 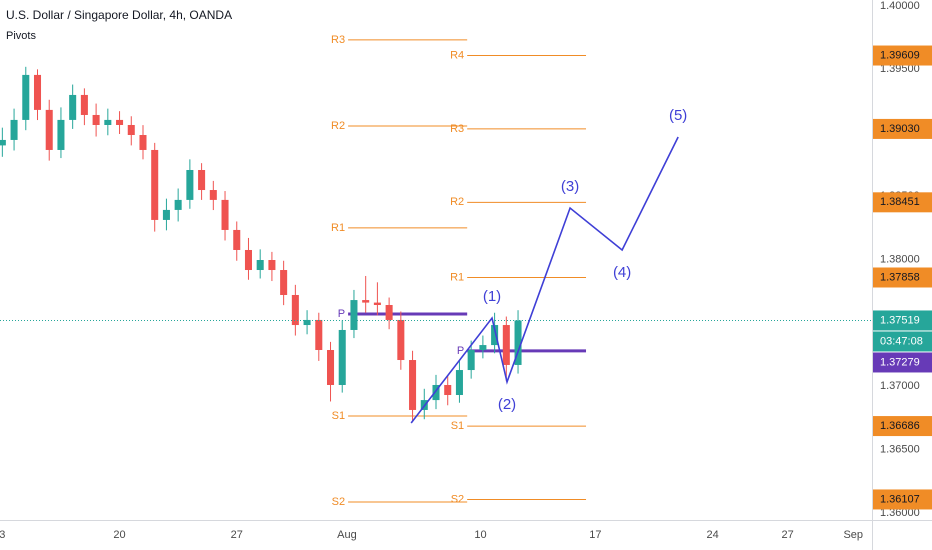 What do you see at coordinates (678, 115) in the screenshot?
I see `wave-label: (5)` at bounding box center [678, 115].